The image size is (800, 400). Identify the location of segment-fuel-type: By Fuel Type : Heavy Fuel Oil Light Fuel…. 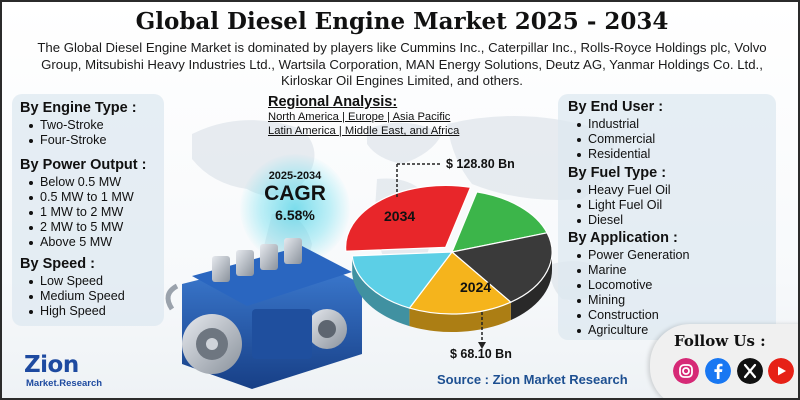
(619, 196).